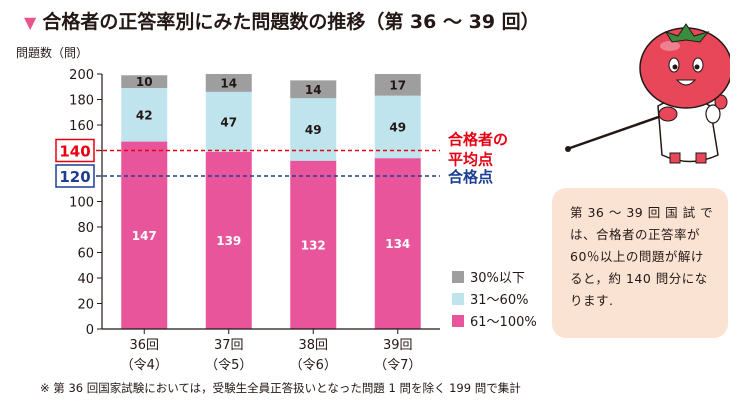  I want to click on data-label: 47, so click(228, 122).